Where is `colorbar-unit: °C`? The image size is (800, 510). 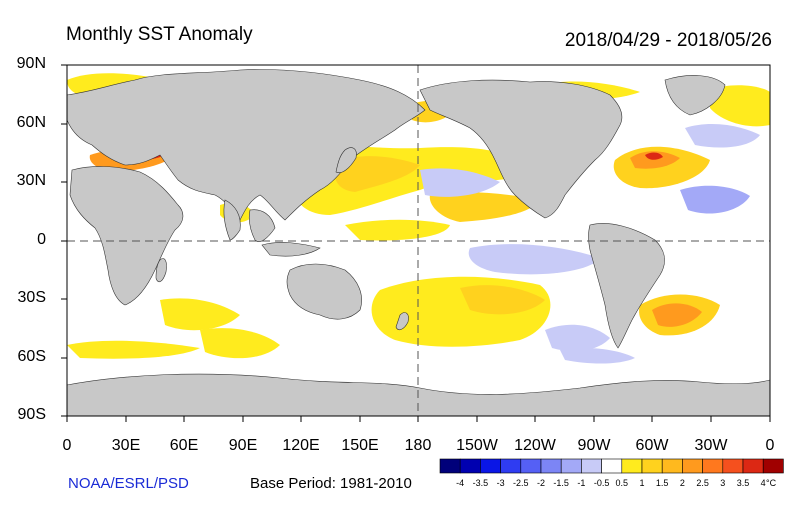 colorbar-unit: °C is located at coordinates (771, 483).